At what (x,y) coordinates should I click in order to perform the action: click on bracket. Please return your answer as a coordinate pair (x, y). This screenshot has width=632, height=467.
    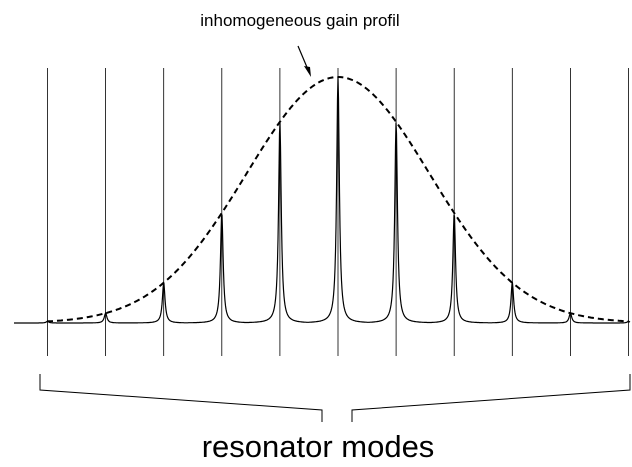
    Looking at the image, I should click on (335, 398).